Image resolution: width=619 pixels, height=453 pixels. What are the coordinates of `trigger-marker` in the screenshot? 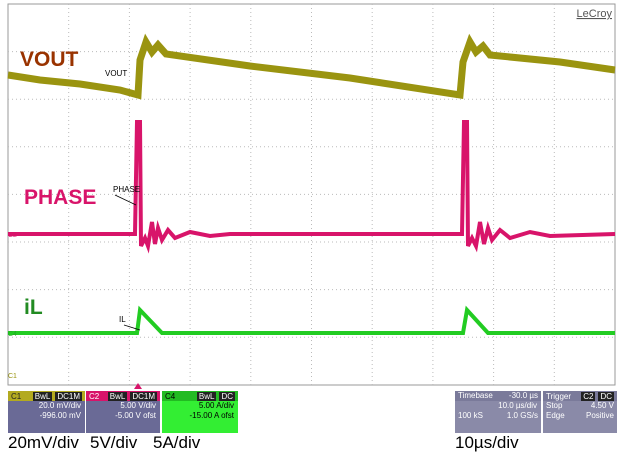 It's located at (138, 386).